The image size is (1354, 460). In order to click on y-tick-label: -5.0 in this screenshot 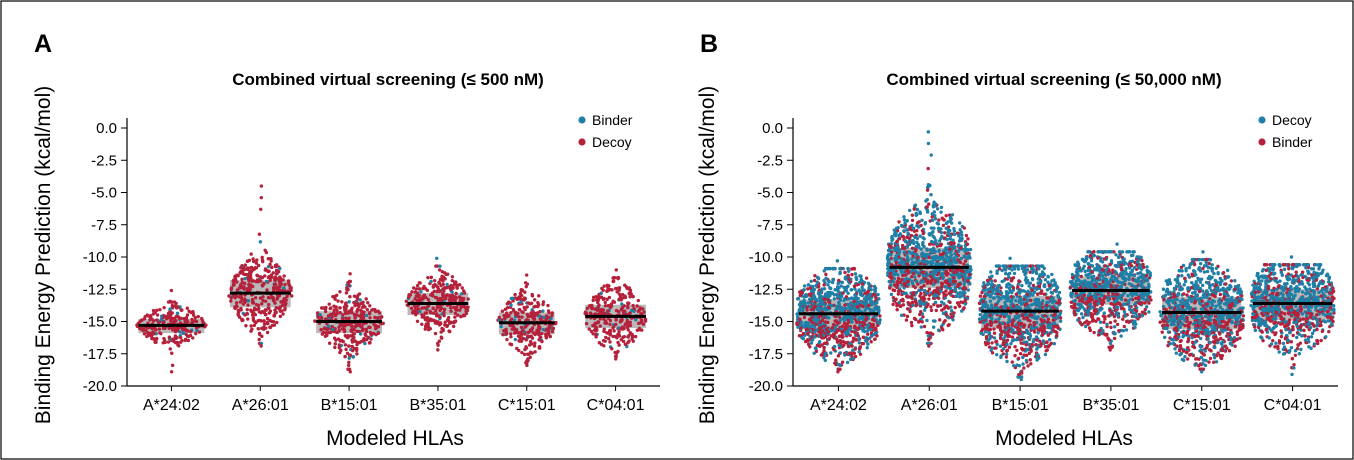, I will do `click(770, 193)`.